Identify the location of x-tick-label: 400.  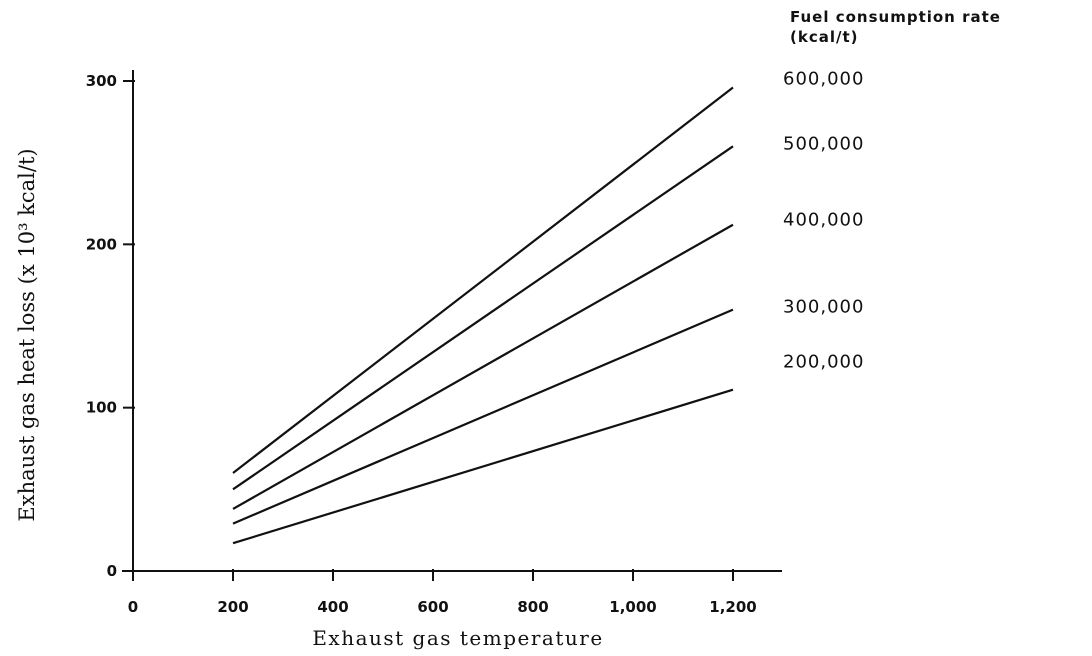
(332, 607).